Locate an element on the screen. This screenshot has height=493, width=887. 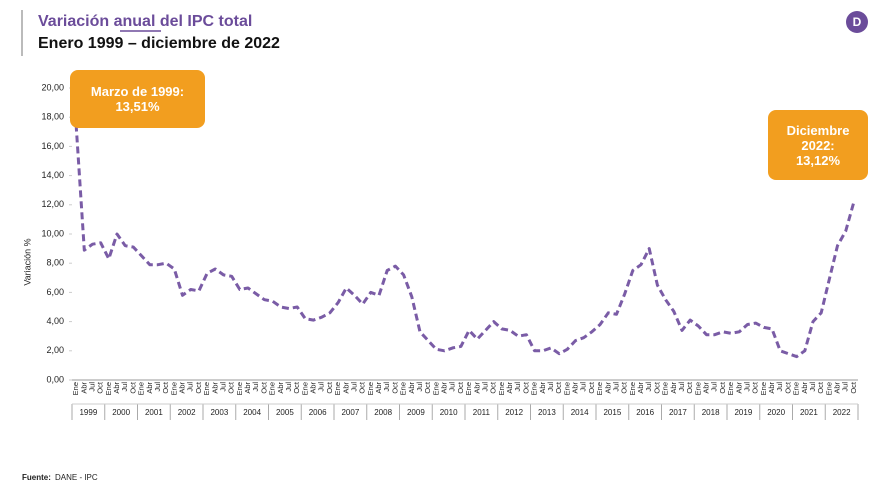
year-label: 2020 is located at coordinates (776, 412).